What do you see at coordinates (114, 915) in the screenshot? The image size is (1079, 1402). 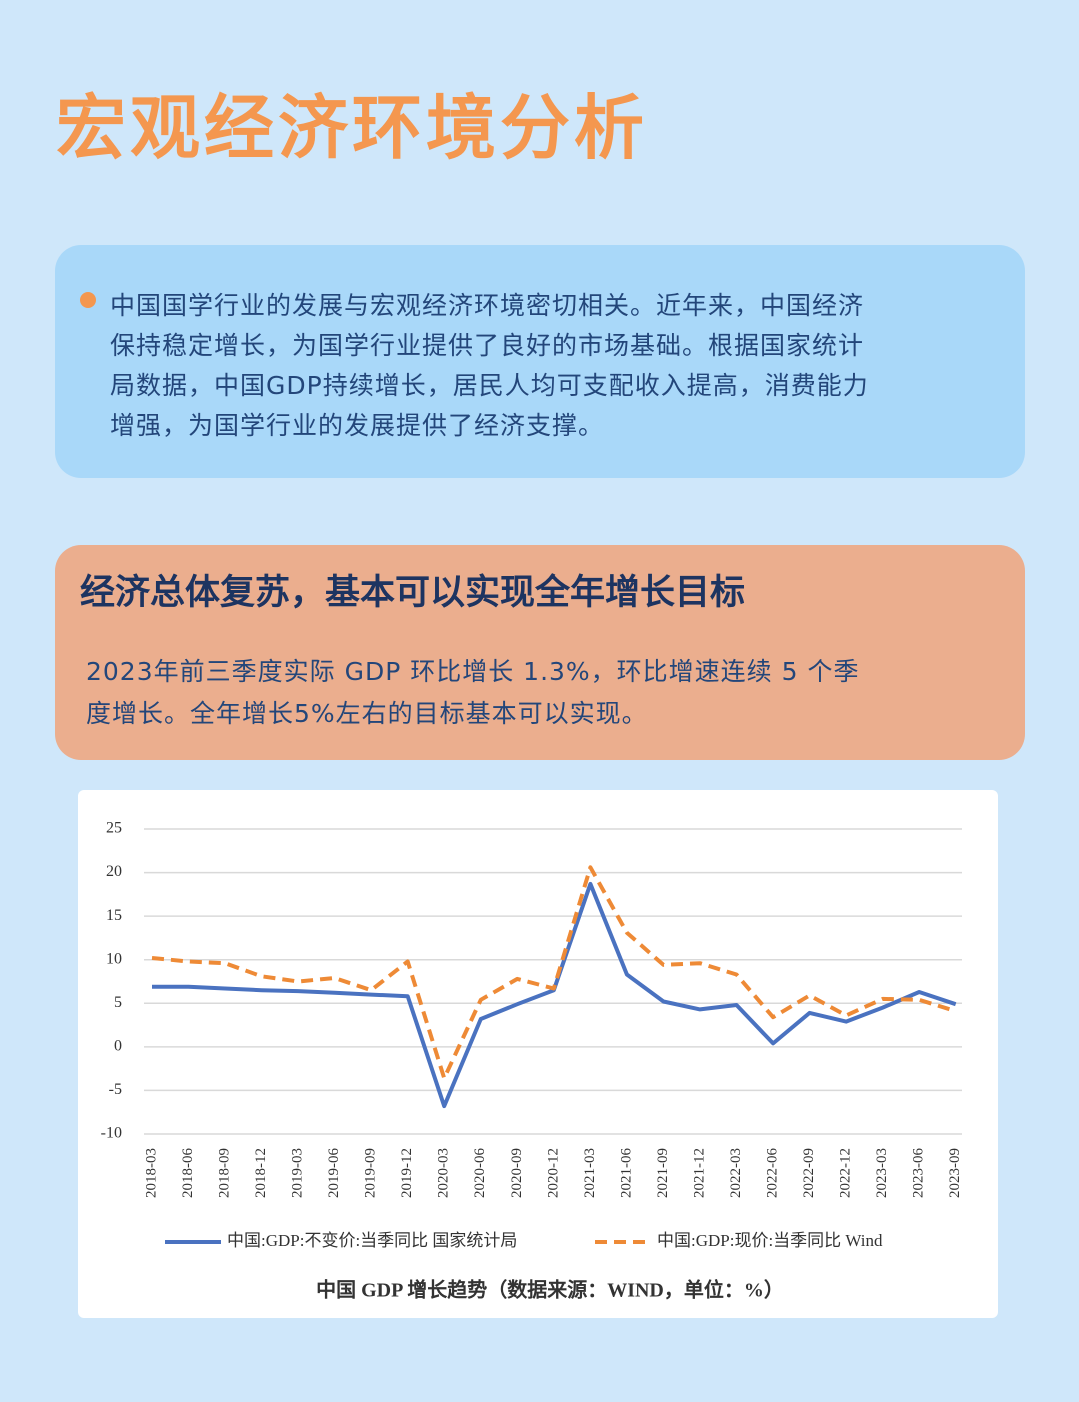 I see `y-tick-label: 15` at bounding box center [114, 915].